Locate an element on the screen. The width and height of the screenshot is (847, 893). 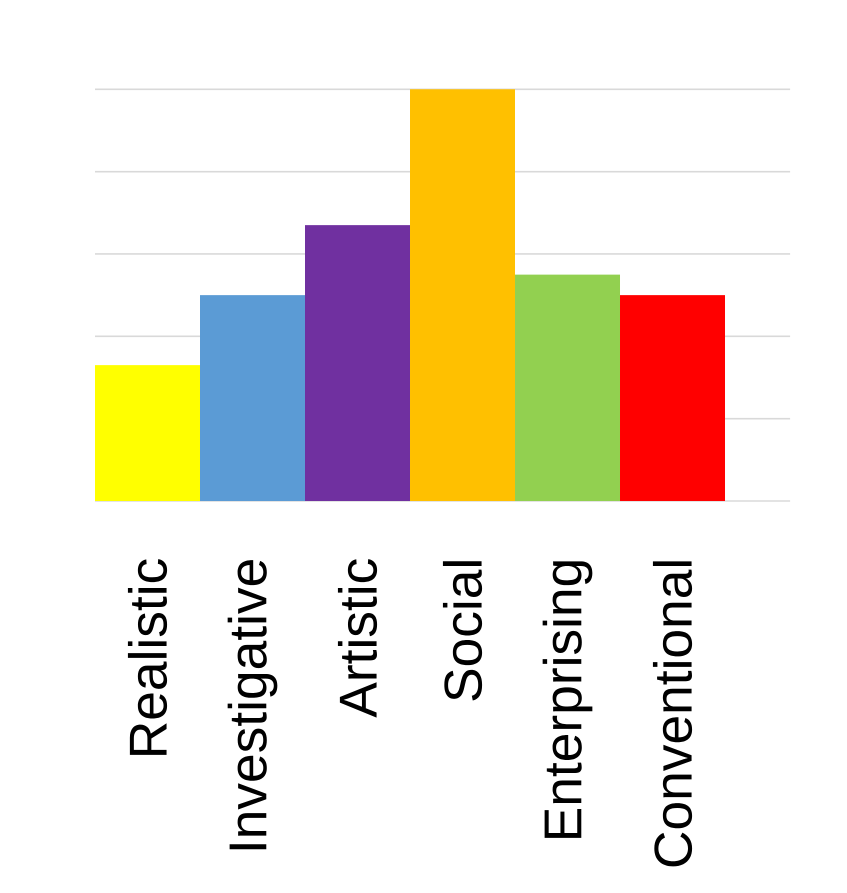
x-tick-label: Artistic is located at coordinates (358, 638).